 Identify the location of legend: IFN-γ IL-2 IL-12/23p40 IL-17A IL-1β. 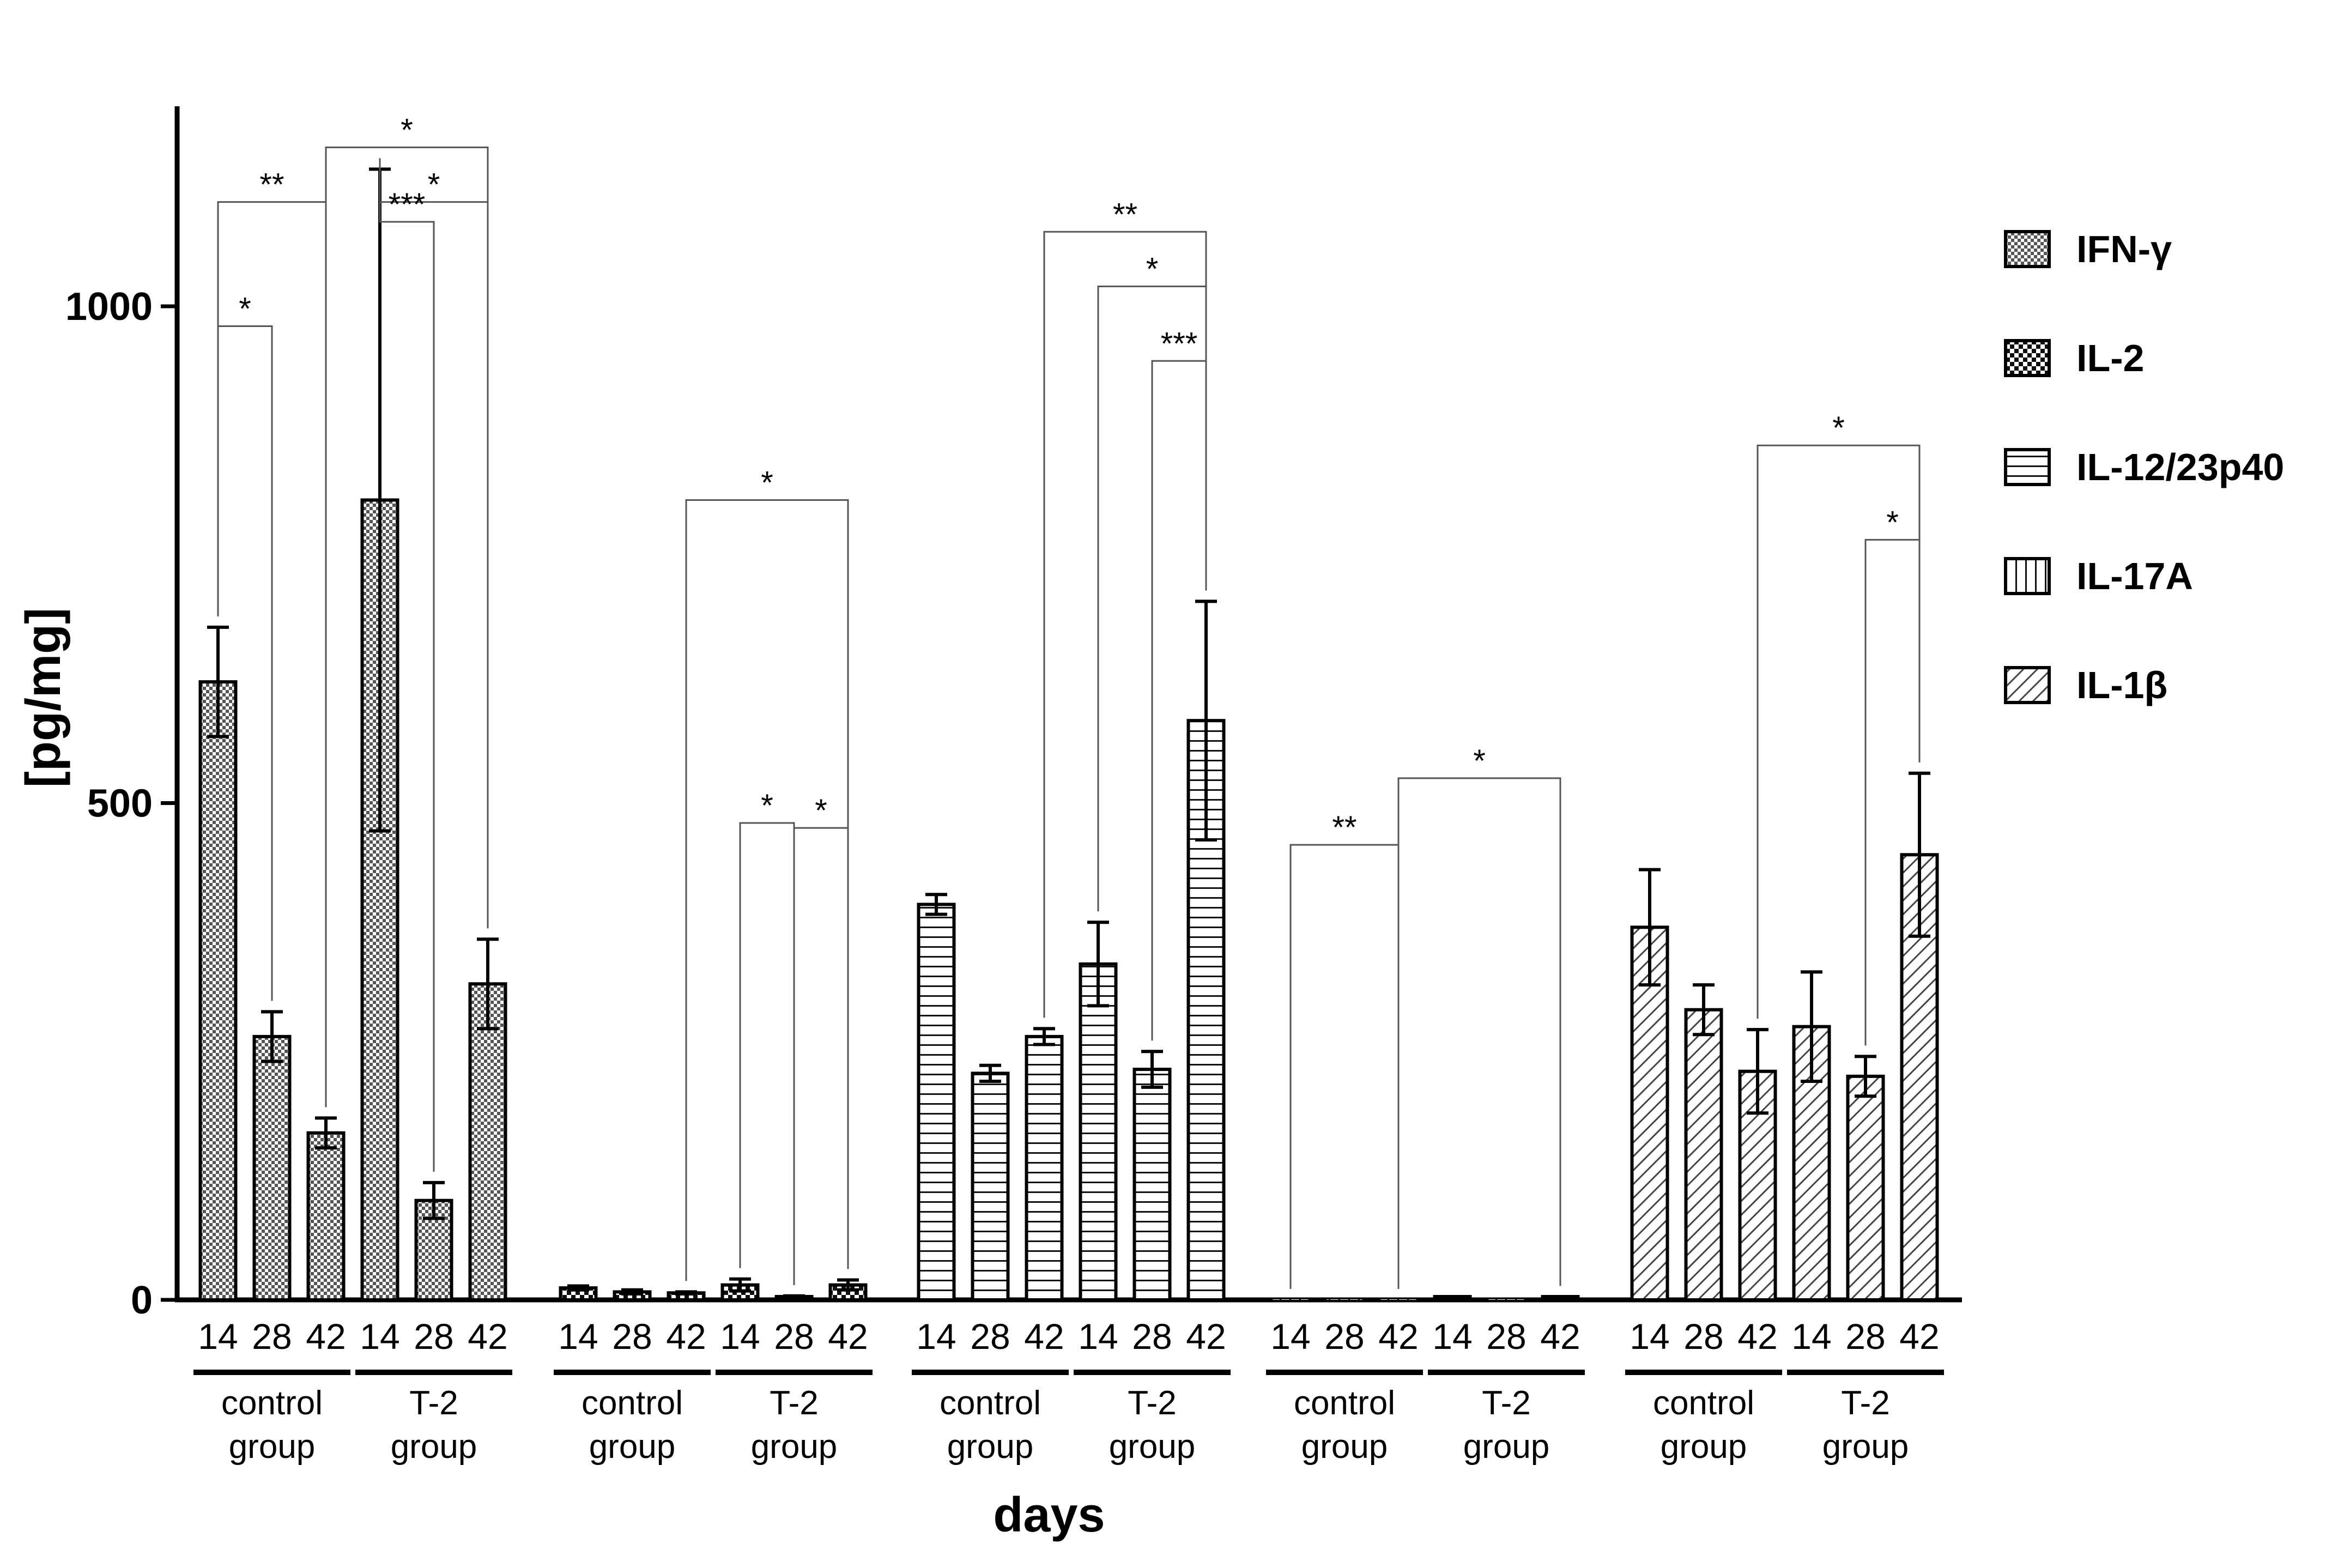
(2144, 467).